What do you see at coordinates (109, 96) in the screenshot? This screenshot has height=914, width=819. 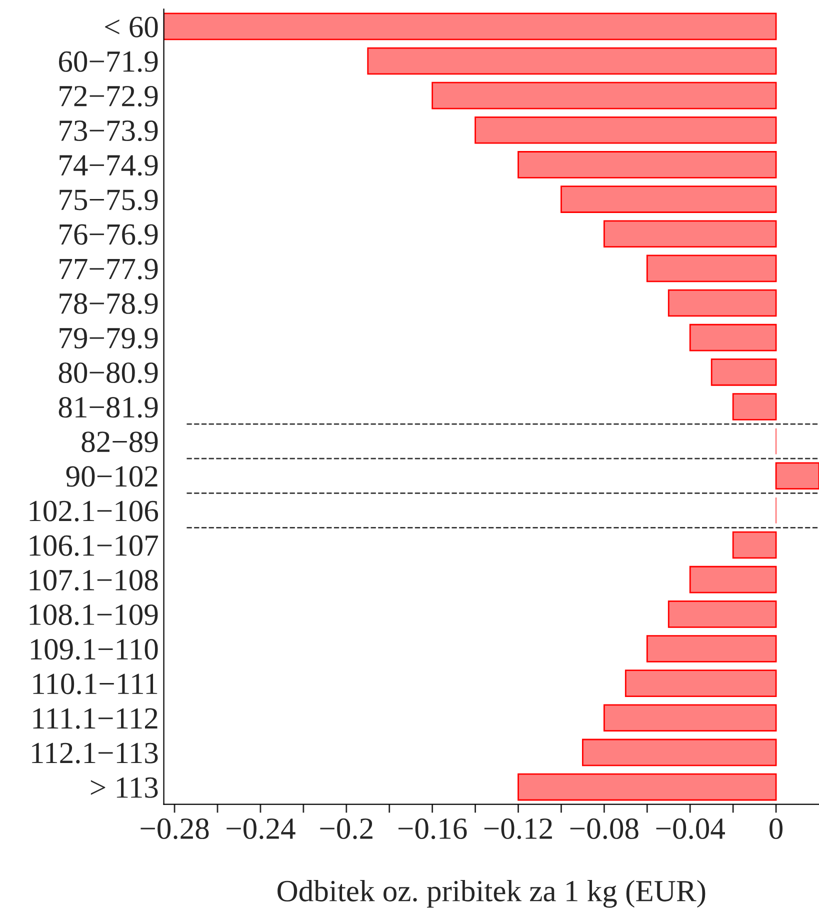 I see `y-tick-label: 72−72.9` at bounding box center [109, 96].